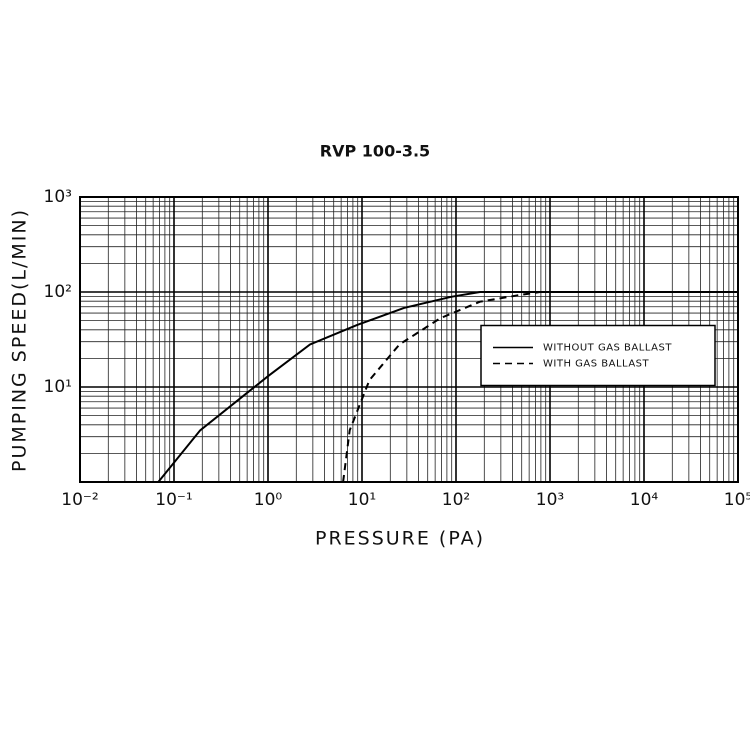  Describe the element at coordinates (456, 500) in the screenshot. I see `x-tick-label: 10²` at that location.